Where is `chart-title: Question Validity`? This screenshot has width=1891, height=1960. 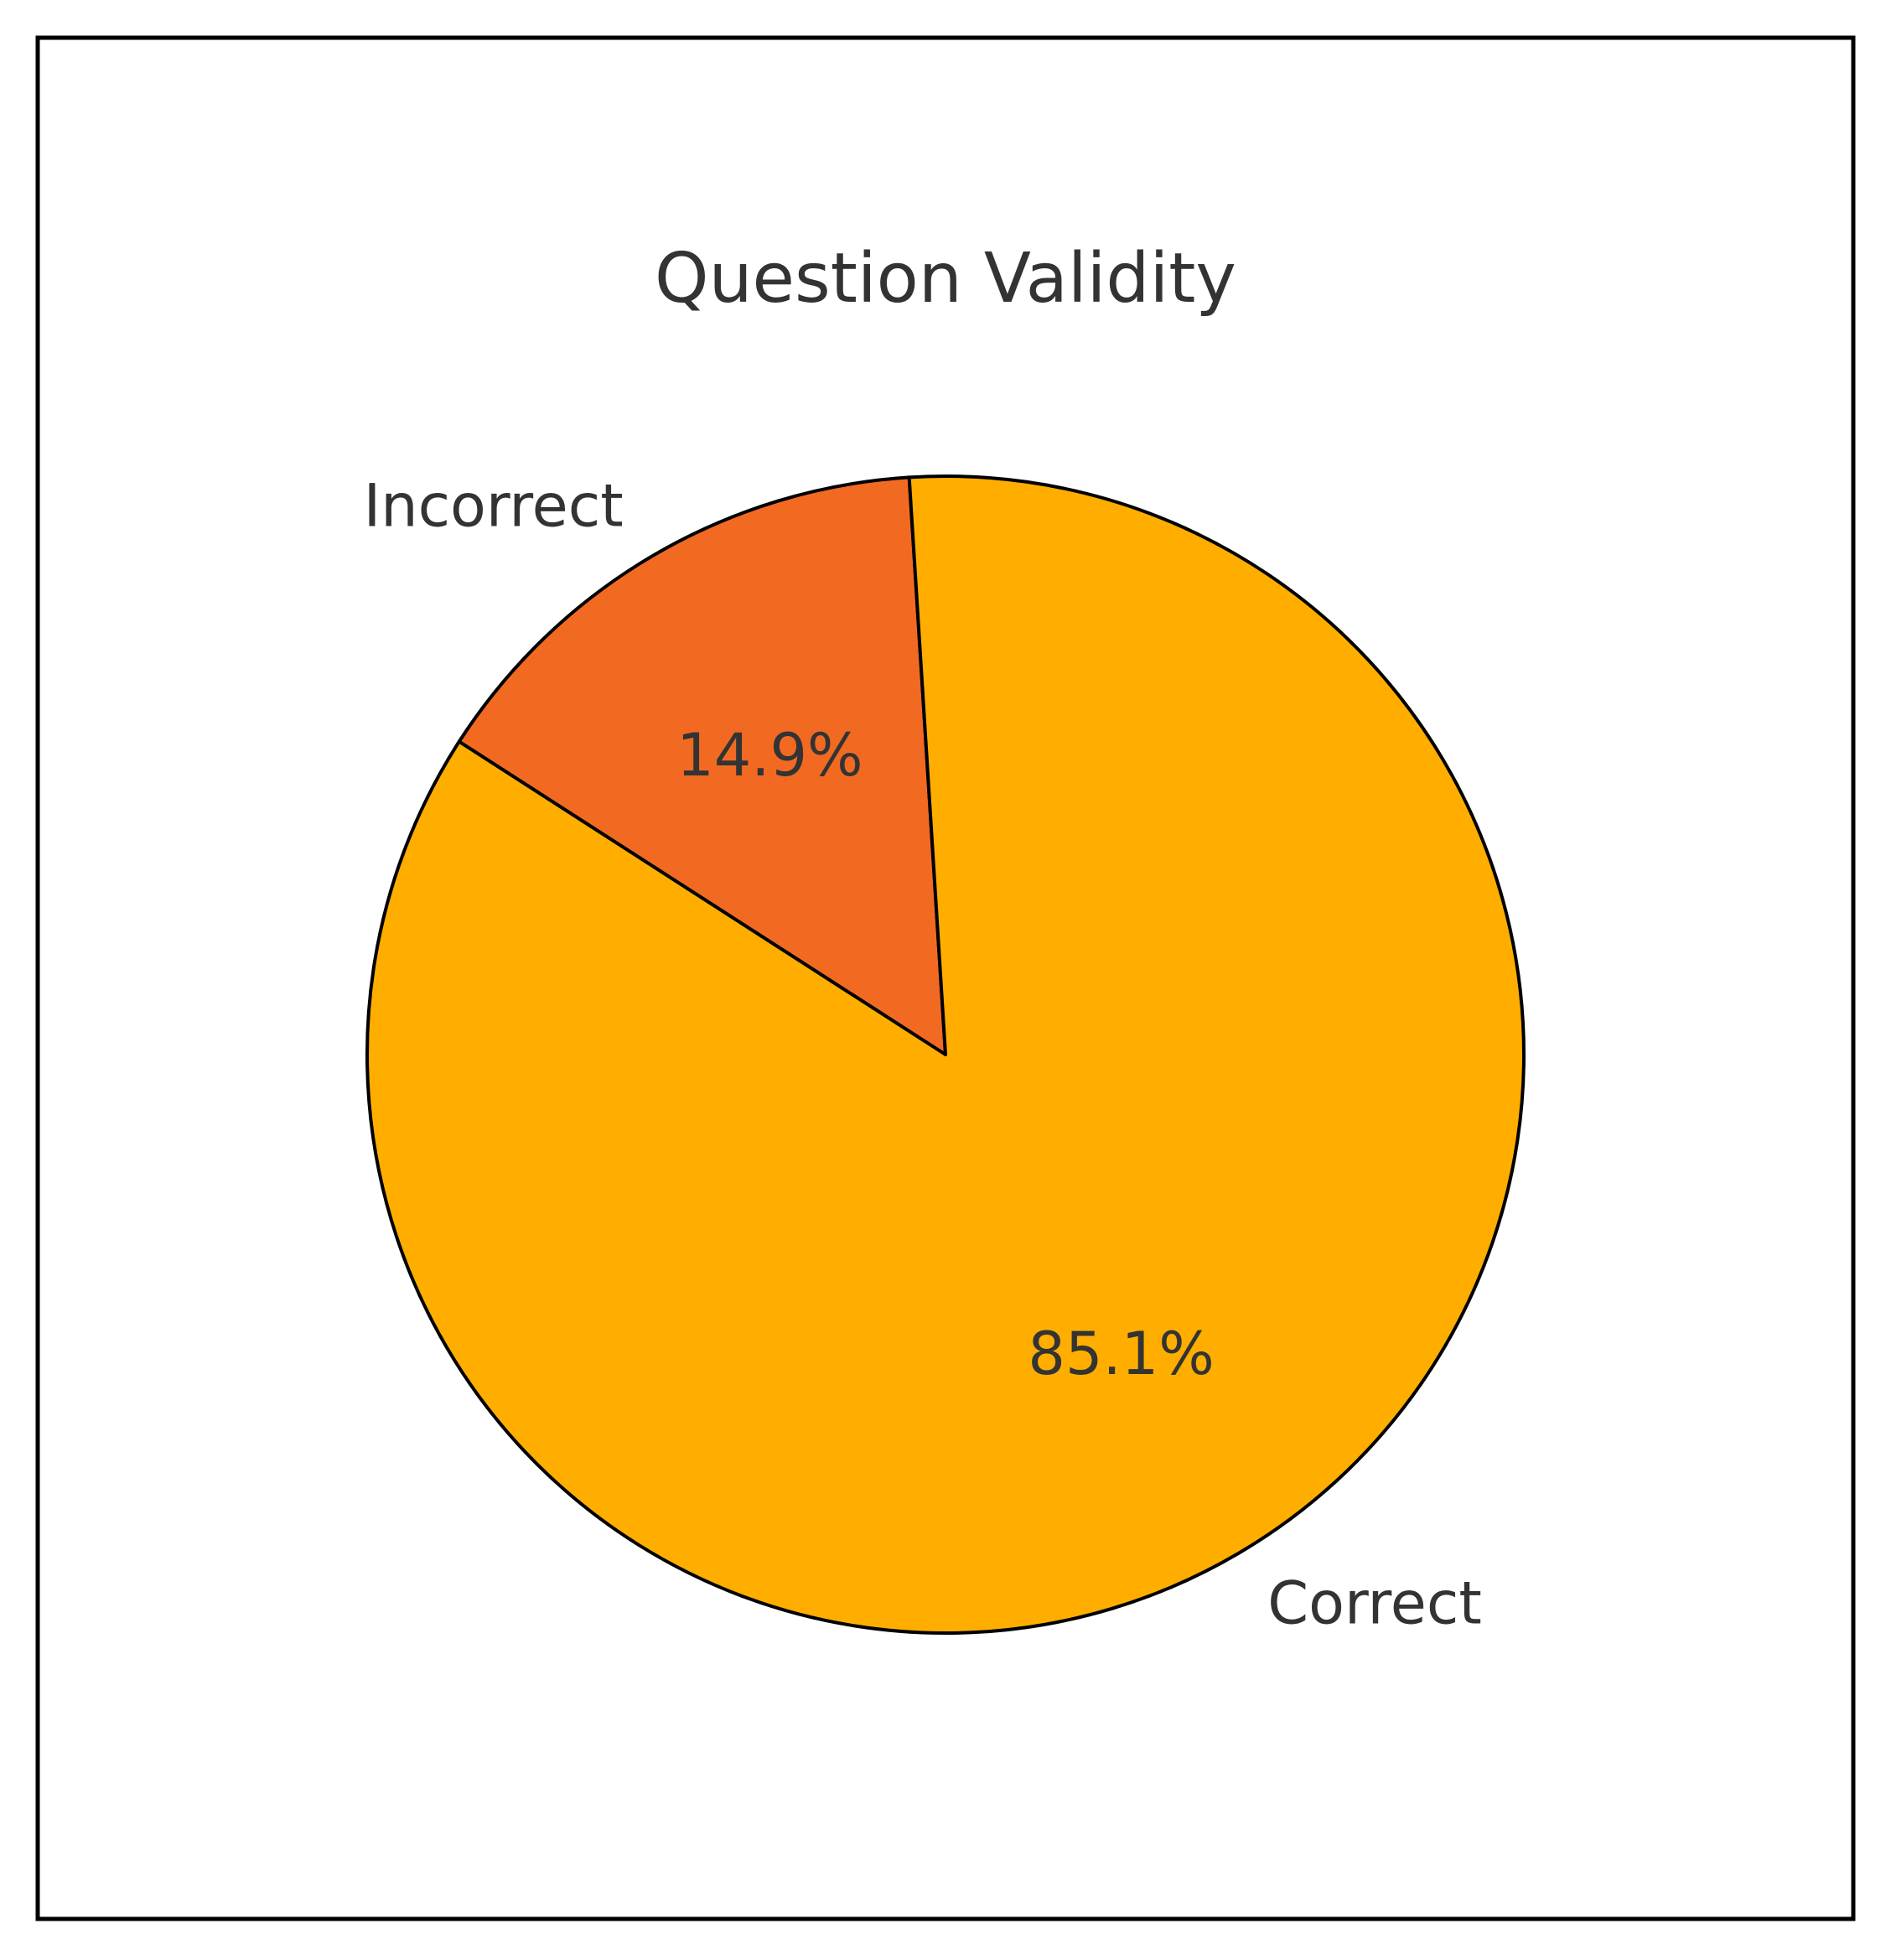 chart-title: Question Validity is located at coordinates (945, 279).